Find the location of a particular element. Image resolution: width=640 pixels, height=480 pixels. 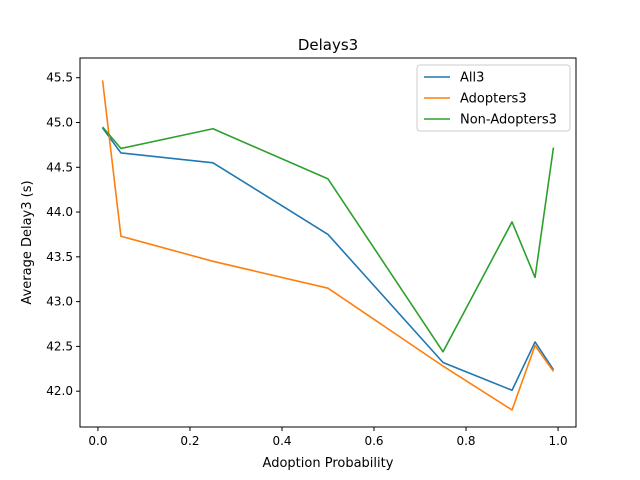

y-tick-label: 44.0 is located at coordinates (59, 212).